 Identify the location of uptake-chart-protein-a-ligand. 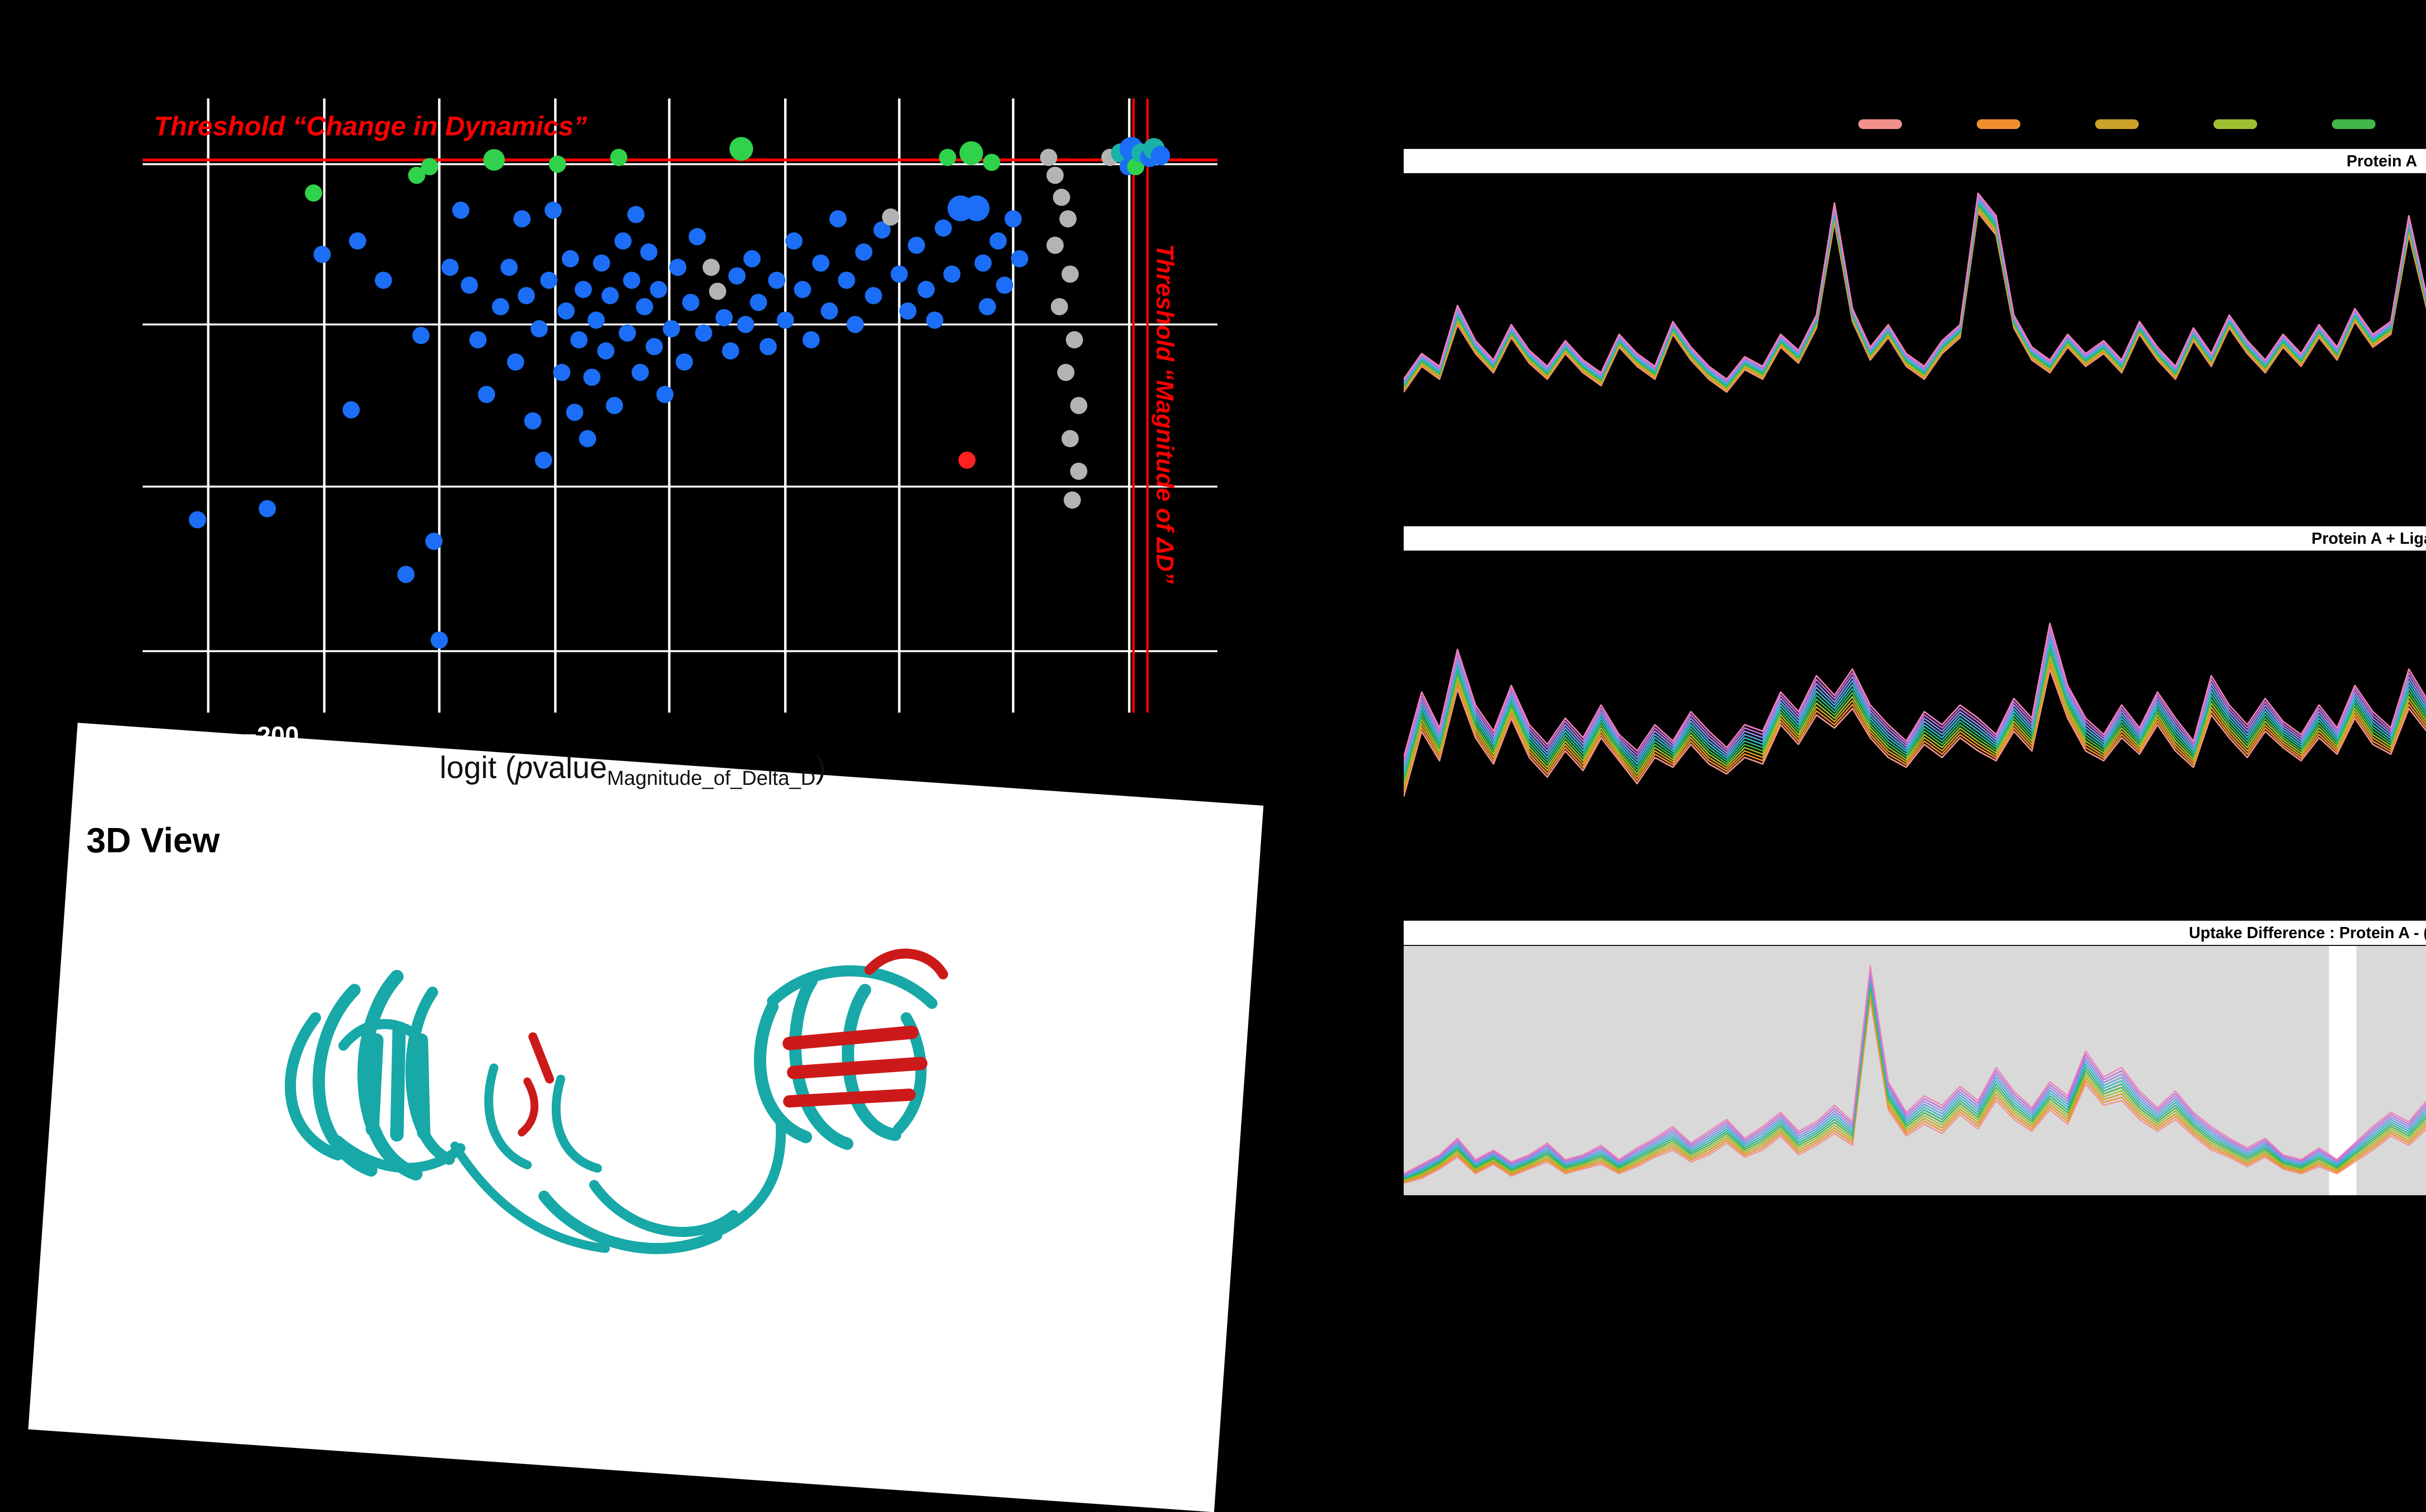
(1915, 725).